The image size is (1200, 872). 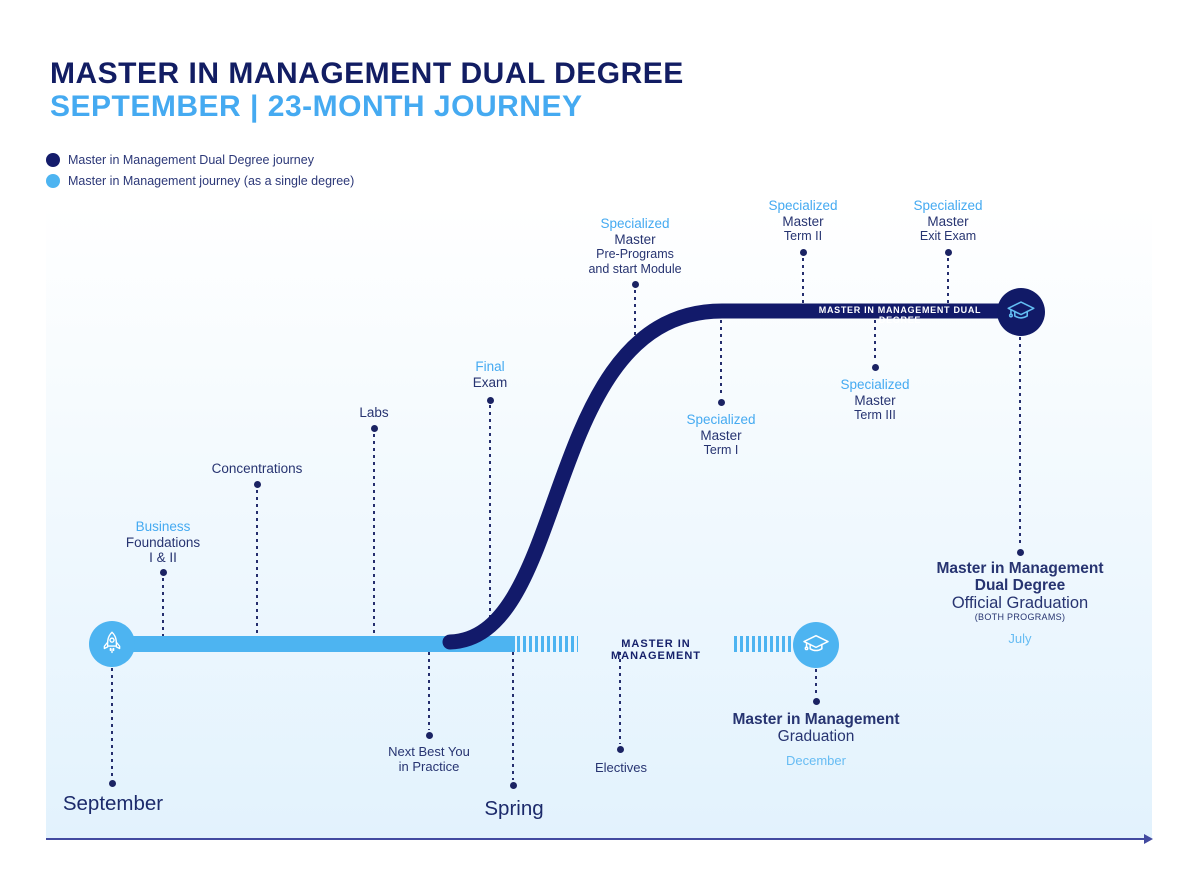 I want to click on timeline-label-spring: Spring, so click(x=514, y=808).